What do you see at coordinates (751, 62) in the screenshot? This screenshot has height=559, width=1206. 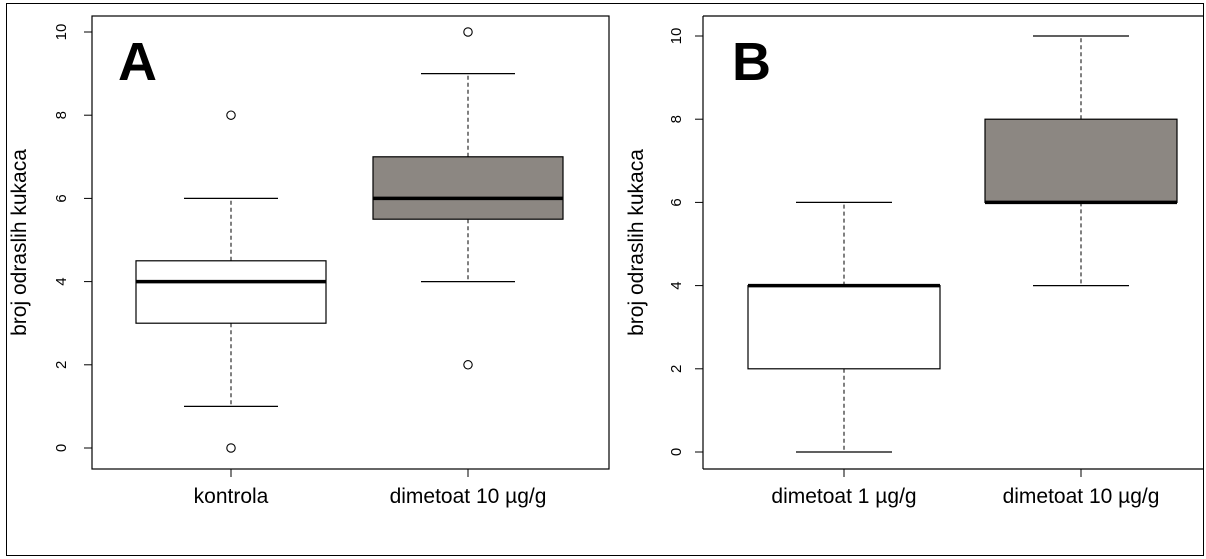 I see `panel-letter: B` at bounding box center [751, 62].